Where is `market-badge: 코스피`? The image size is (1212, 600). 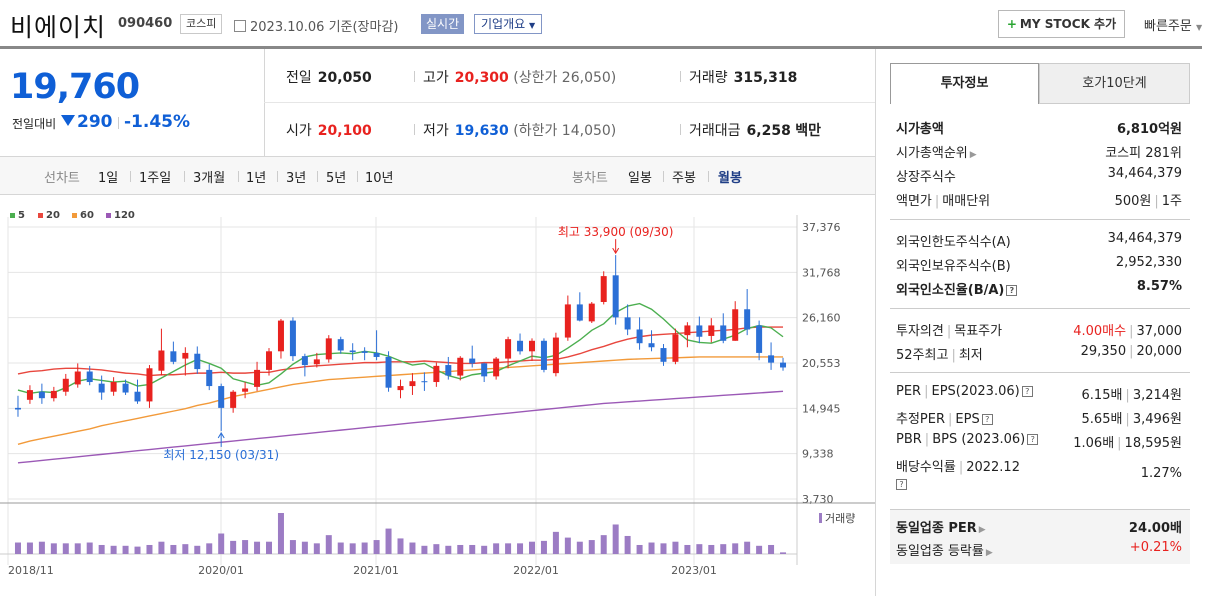 market-badge: 코스피 is located at coordinates (201, 24).